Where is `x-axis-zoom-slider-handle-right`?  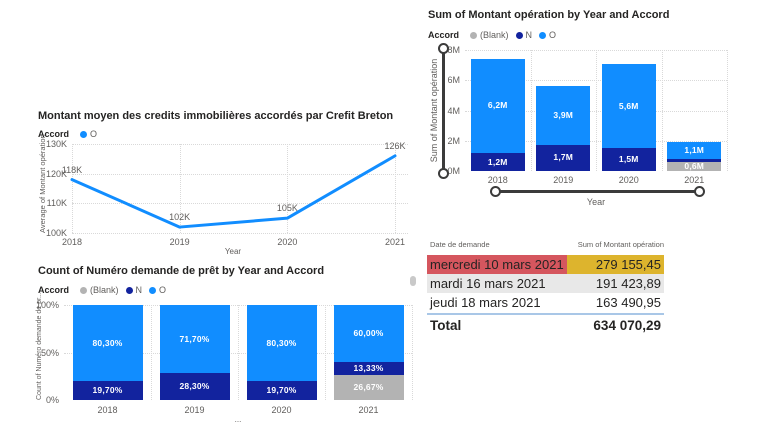 x-axis-zoom-slider-handle-right is located at coordinates (699, 191).